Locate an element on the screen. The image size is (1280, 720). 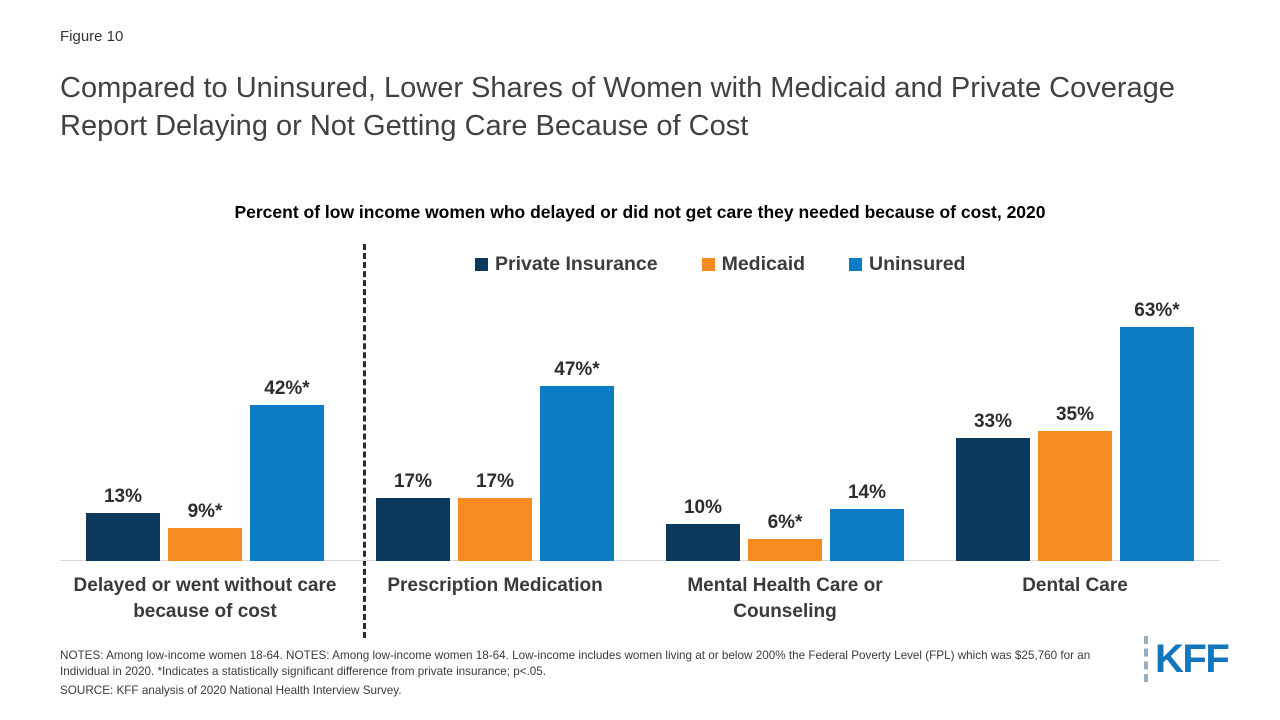
bar-value-label: 42%* is located at coordinates (287, 388).